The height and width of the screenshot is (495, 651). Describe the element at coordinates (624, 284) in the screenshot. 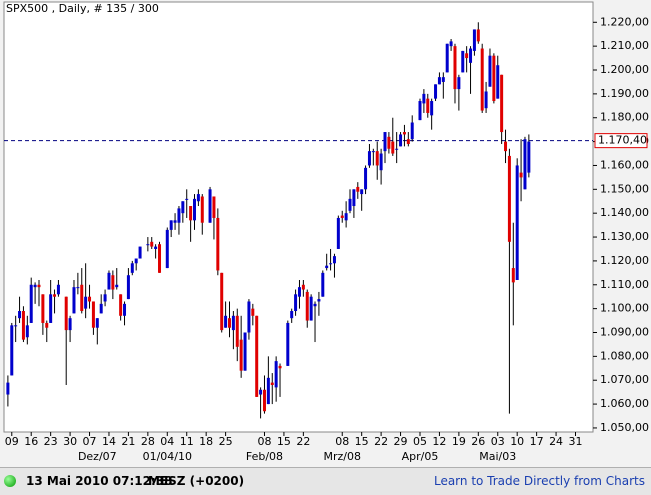

I see `y-tick-label: 1.110,00` at that location.